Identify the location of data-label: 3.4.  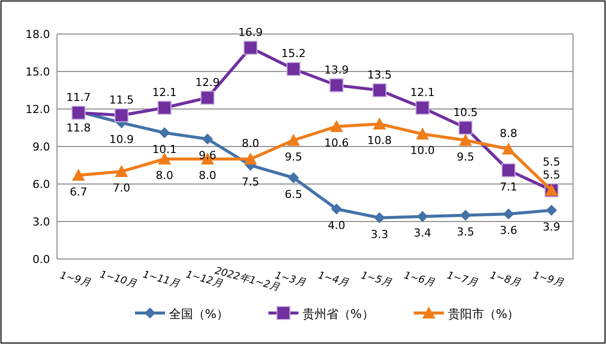
(423, 233).